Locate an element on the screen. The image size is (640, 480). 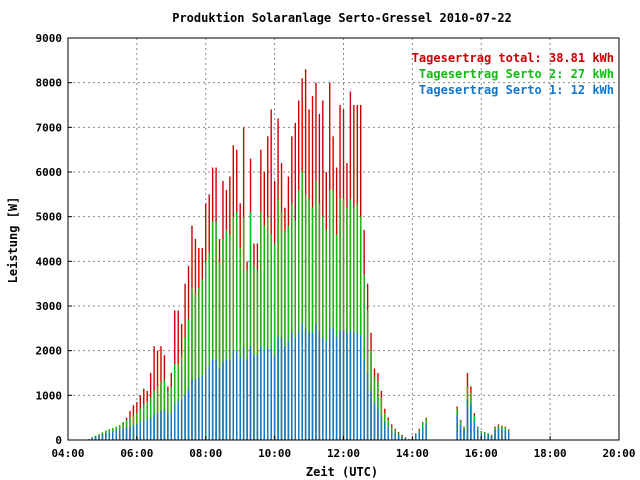
x-tick-label: 14:00 is located at coordinates (412, 453).